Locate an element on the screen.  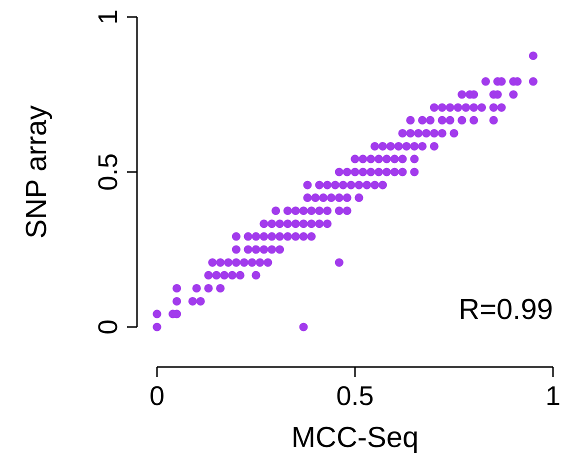
x-tick-label: 0.5 is located at coordinates (355, 396).